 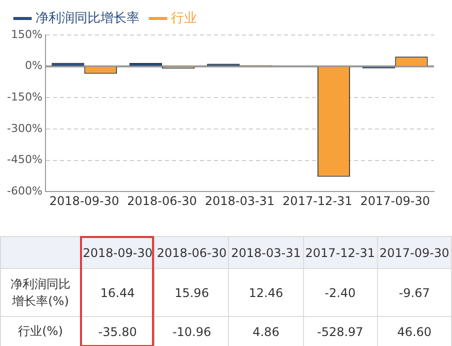 I want to click on data-label: -9.67, so click(x=414, y=292).